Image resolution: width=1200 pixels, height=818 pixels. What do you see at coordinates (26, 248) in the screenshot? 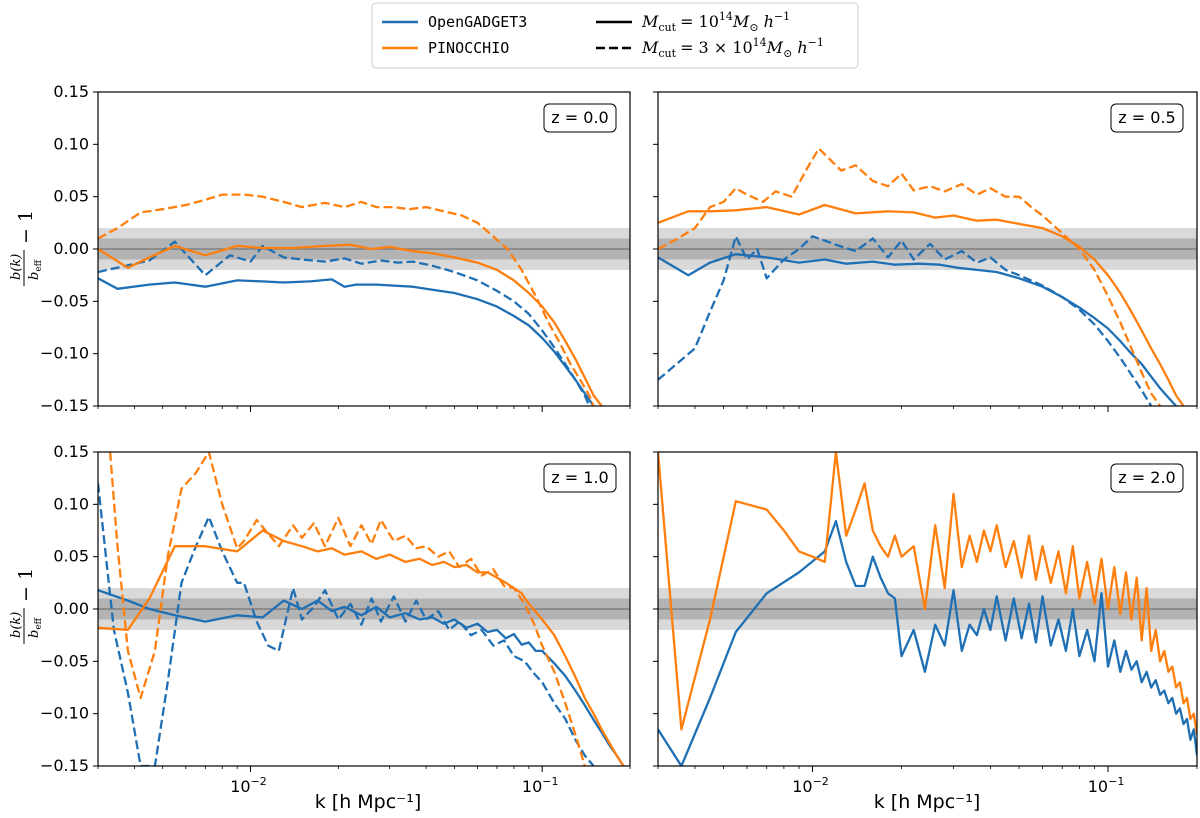
I see `y-axis-label-top: b(k) beff − 1` at bounding box center [26, 248].